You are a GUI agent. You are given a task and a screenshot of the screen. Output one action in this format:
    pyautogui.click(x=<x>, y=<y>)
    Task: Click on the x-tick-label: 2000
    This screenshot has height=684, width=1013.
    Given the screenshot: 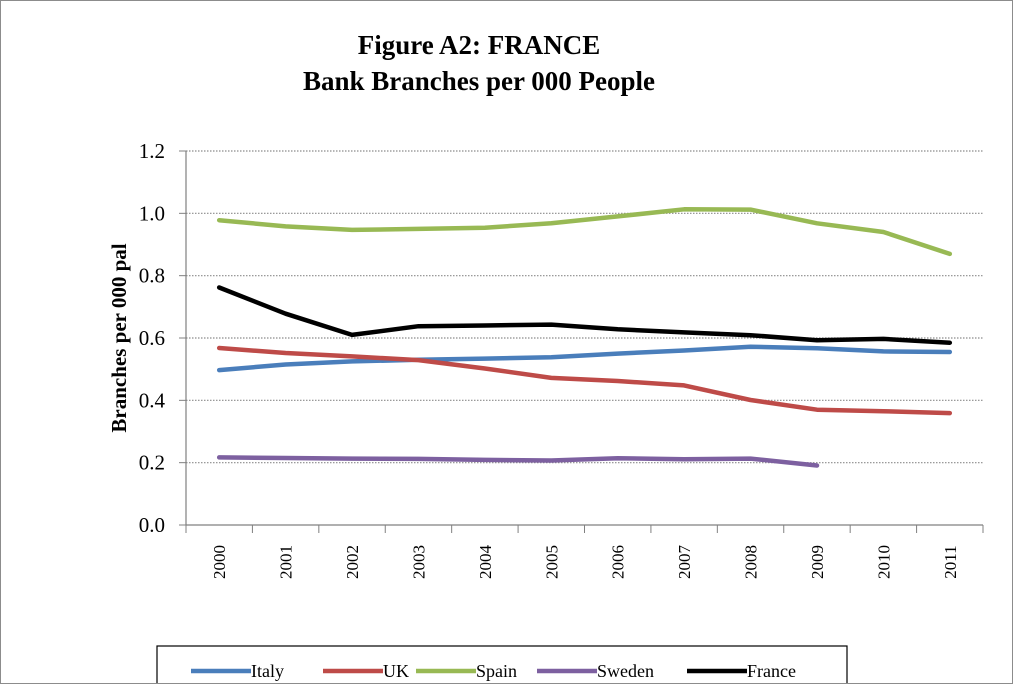 What is the action you would take?
    pyautogui.click(x=219, y=562)
    